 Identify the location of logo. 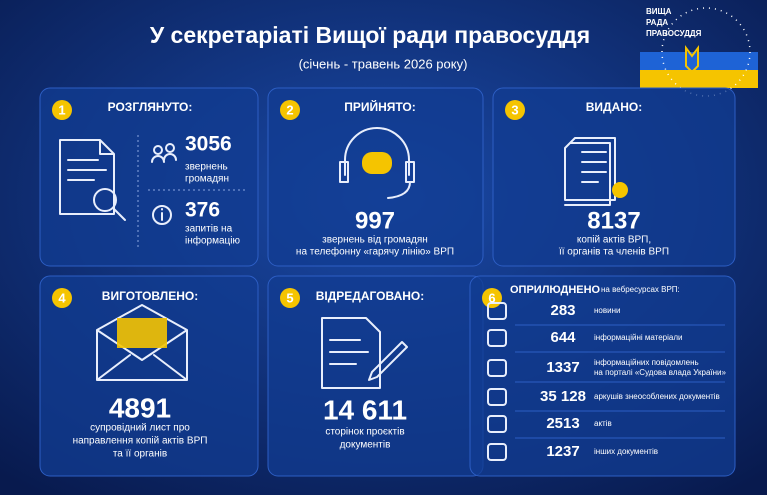
(699, 52).